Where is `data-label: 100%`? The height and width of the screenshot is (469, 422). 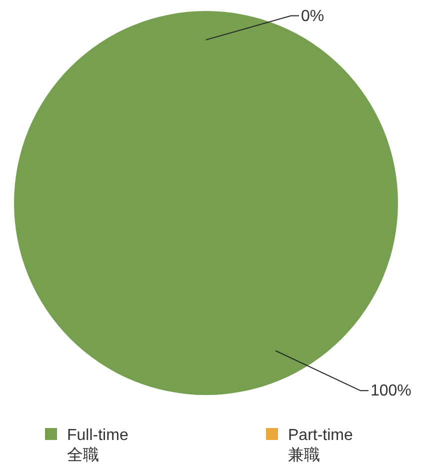
data-label: 100% is located at coordinates (391, 391).